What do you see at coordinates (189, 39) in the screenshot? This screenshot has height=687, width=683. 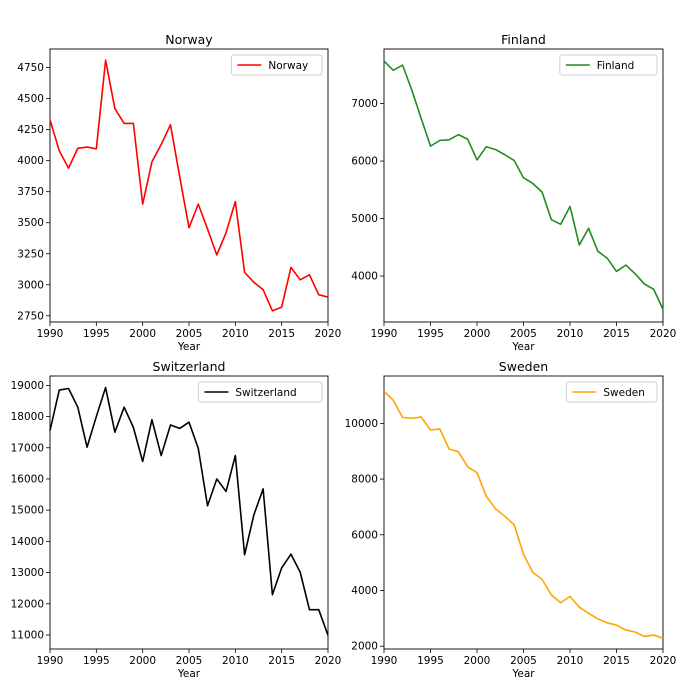 I see `chart-title: Norway` at bounding box center [189, 39].